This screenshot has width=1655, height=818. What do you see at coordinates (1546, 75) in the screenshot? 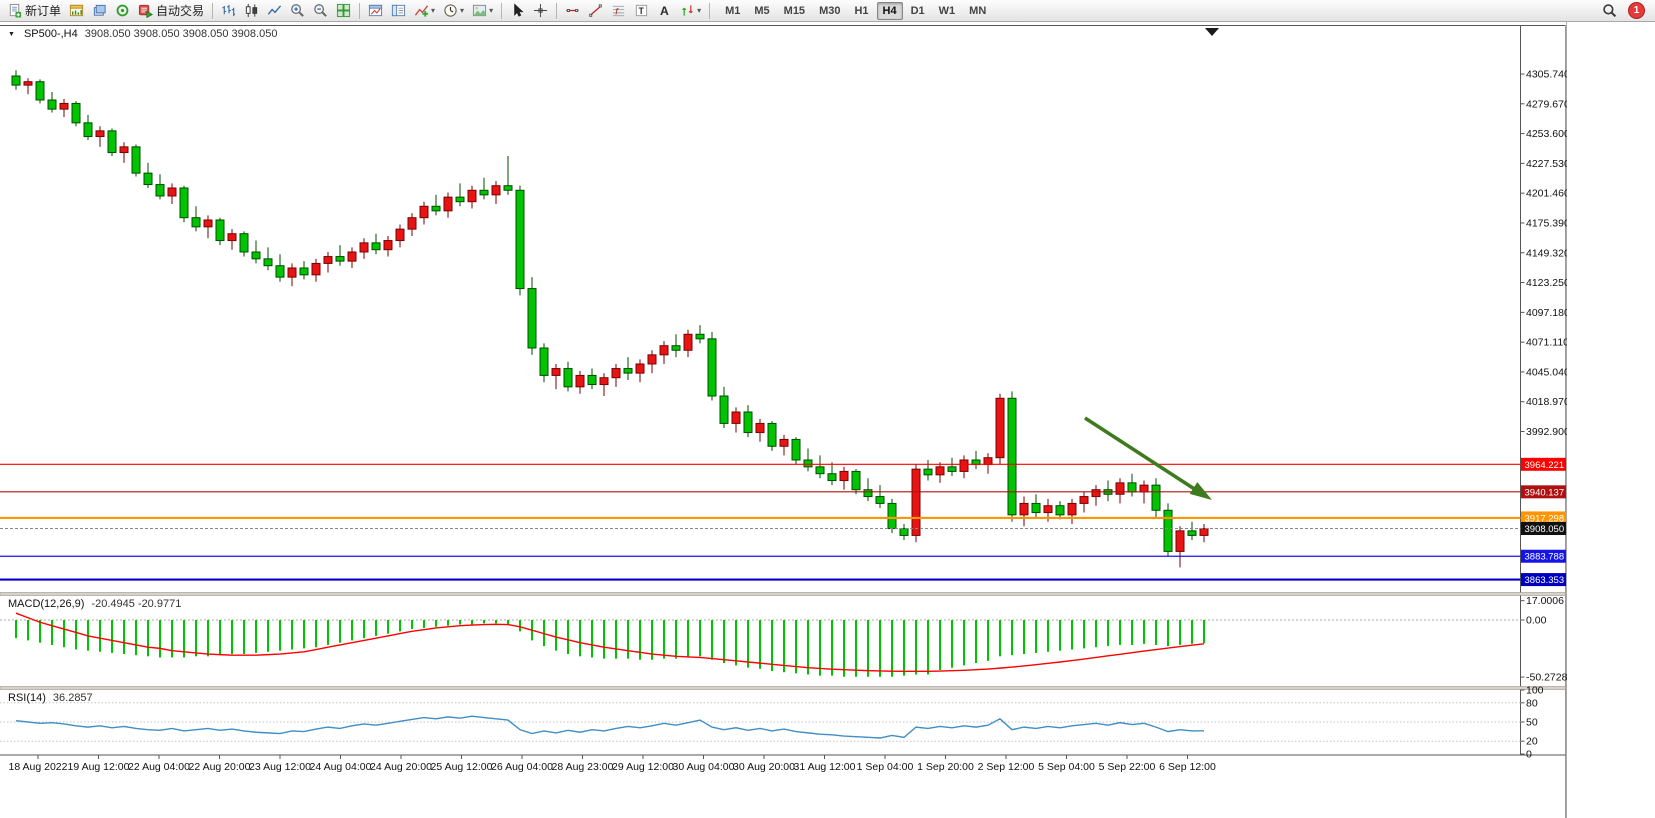
I see `price-axis-label: 4305.740` at bounding box center [1546, 75].